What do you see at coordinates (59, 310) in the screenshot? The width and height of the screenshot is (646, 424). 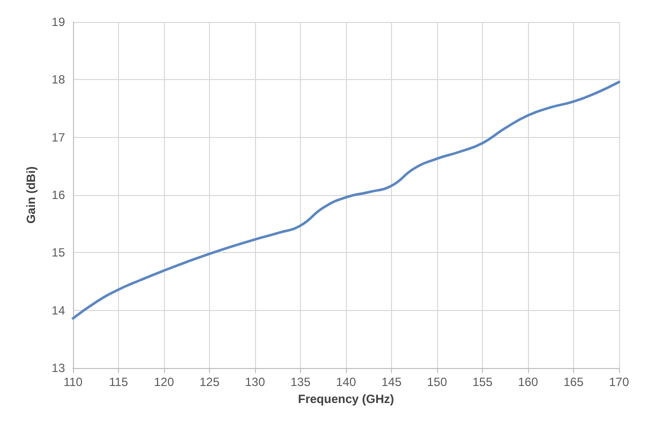 I see `y-tick-label: 14` at bounding box center [59, 310].